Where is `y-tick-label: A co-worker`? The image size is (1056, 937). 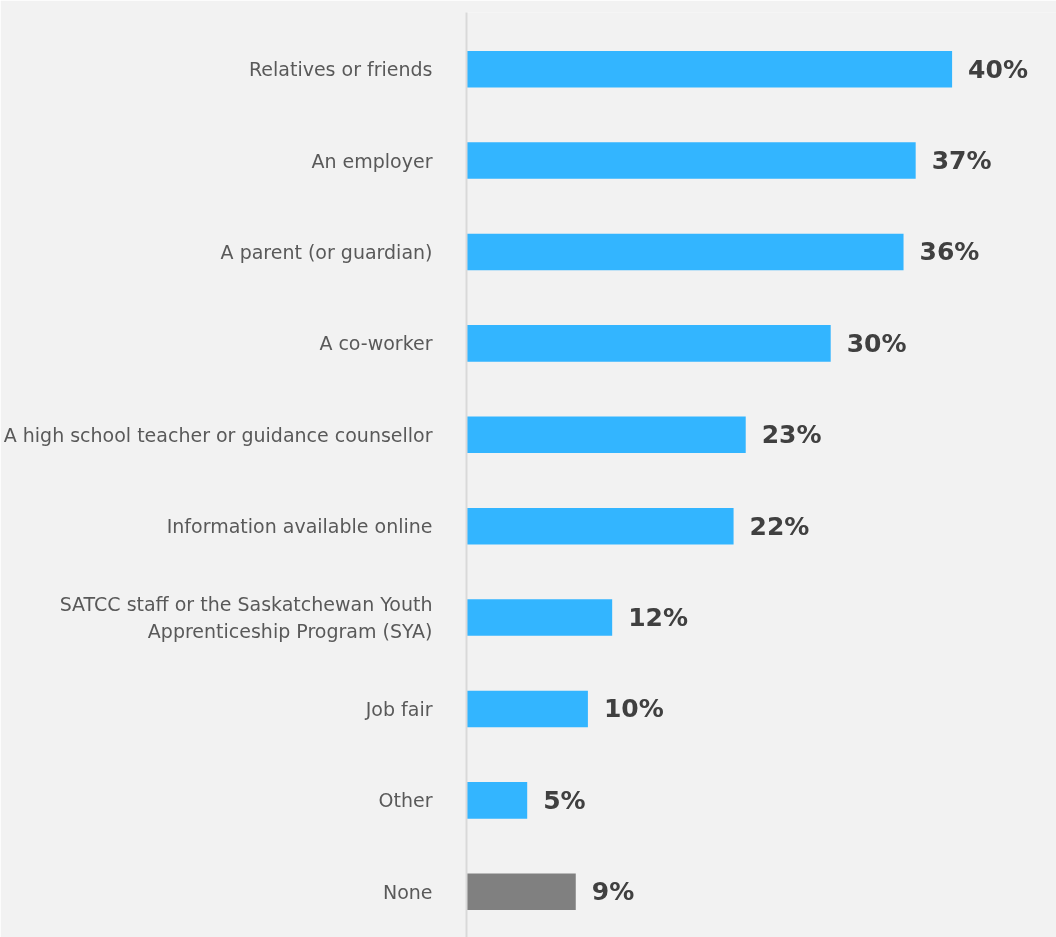 y-tick-label: A co-worker is located at coordinates (376, 343).